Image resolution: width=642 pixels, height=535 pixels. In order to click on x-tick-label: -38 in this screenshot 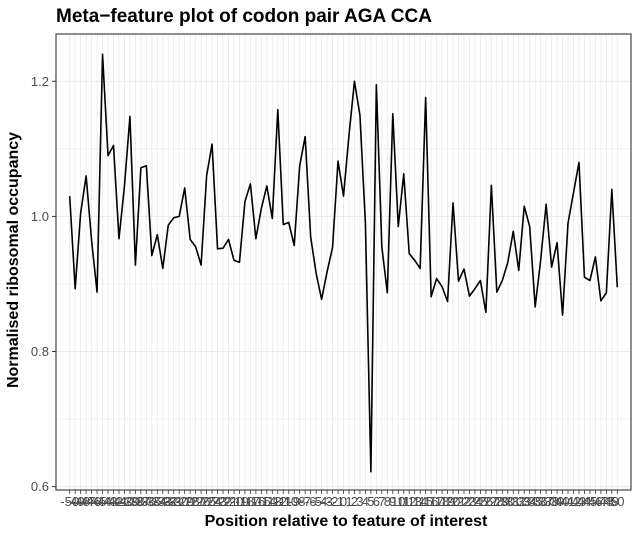, I will do `click(135, 501)`.